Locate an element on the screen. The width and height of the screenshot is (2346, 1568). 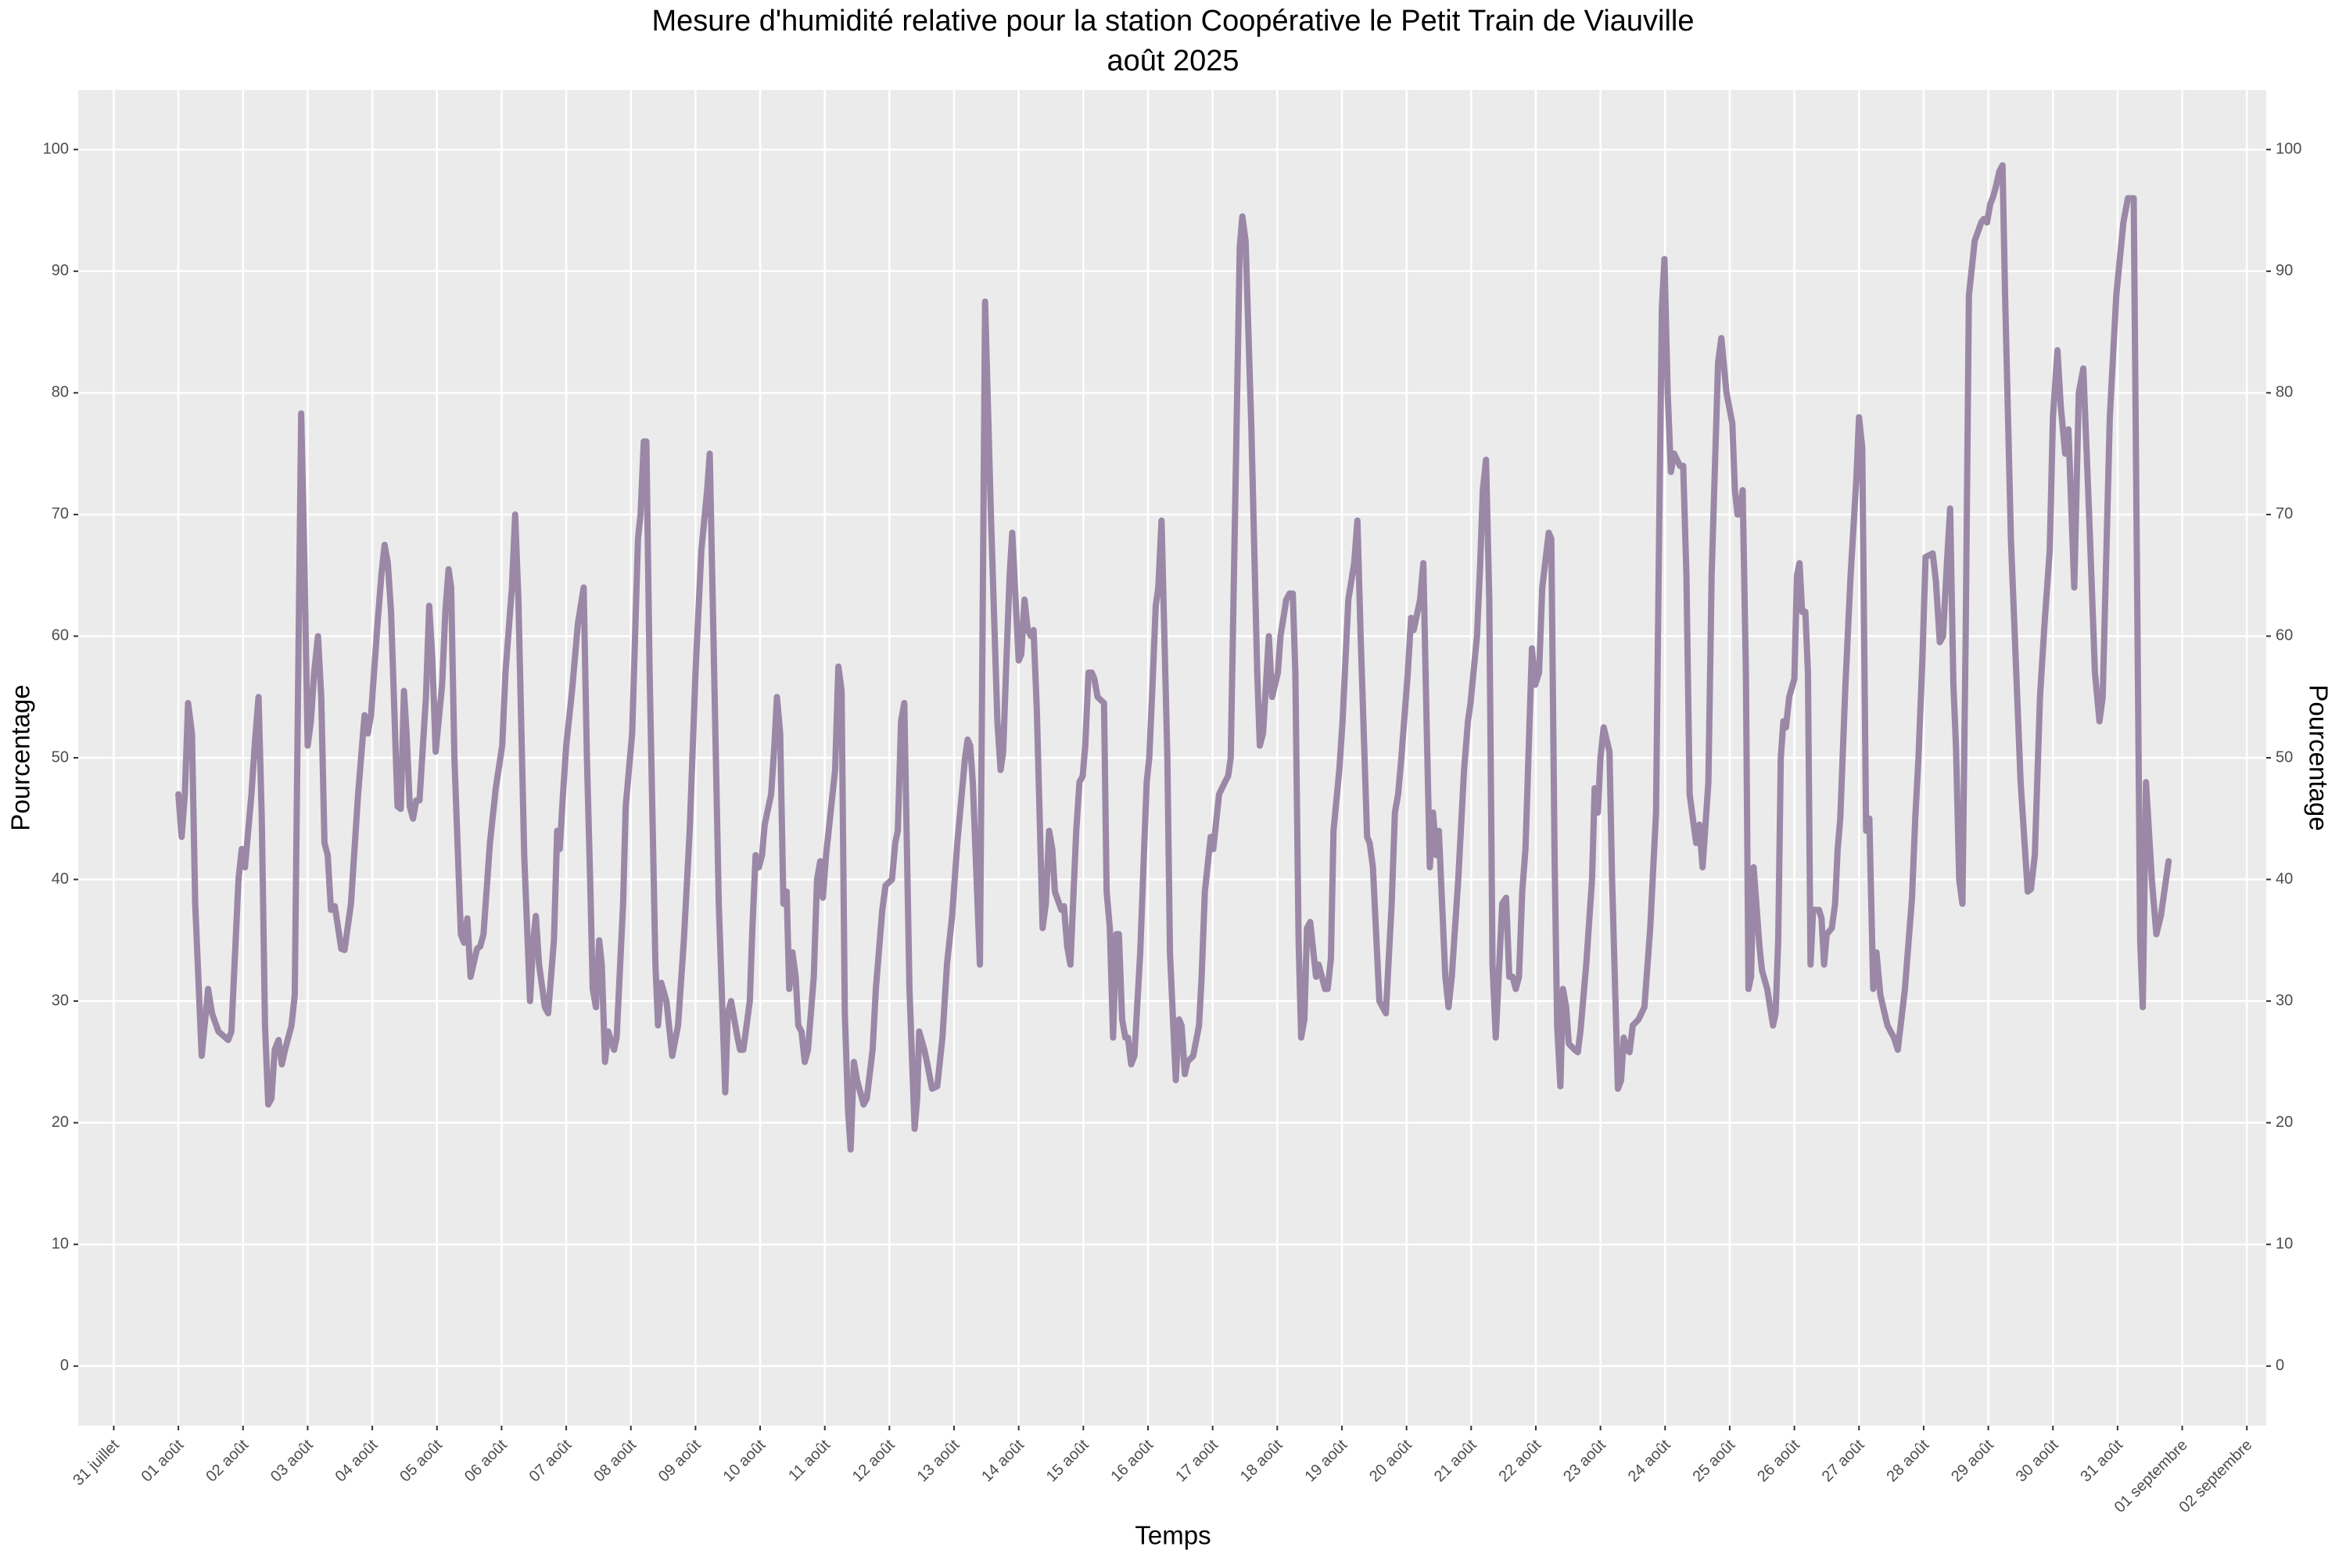
x-tick-label: 06 août is located at coordinates (486, 1460).